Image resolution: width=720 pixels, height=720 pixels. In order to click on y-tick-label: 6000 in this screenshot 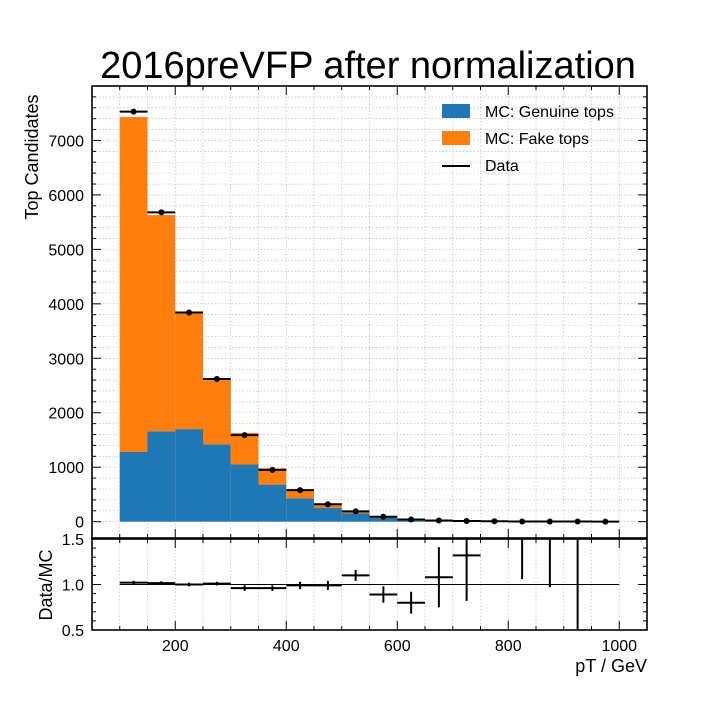, I will do `click(66, 196)`.